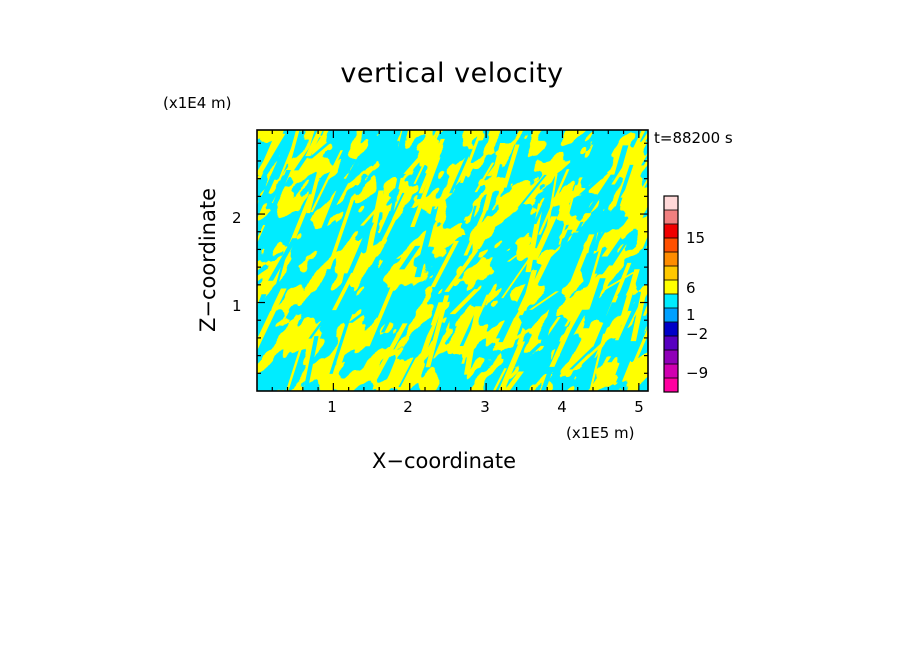 The image size is (904, 654). What do you see at coordinates (237, 218) in the screenshot?
I see `z-tick-label: 2` at bounding box center [237, 218].